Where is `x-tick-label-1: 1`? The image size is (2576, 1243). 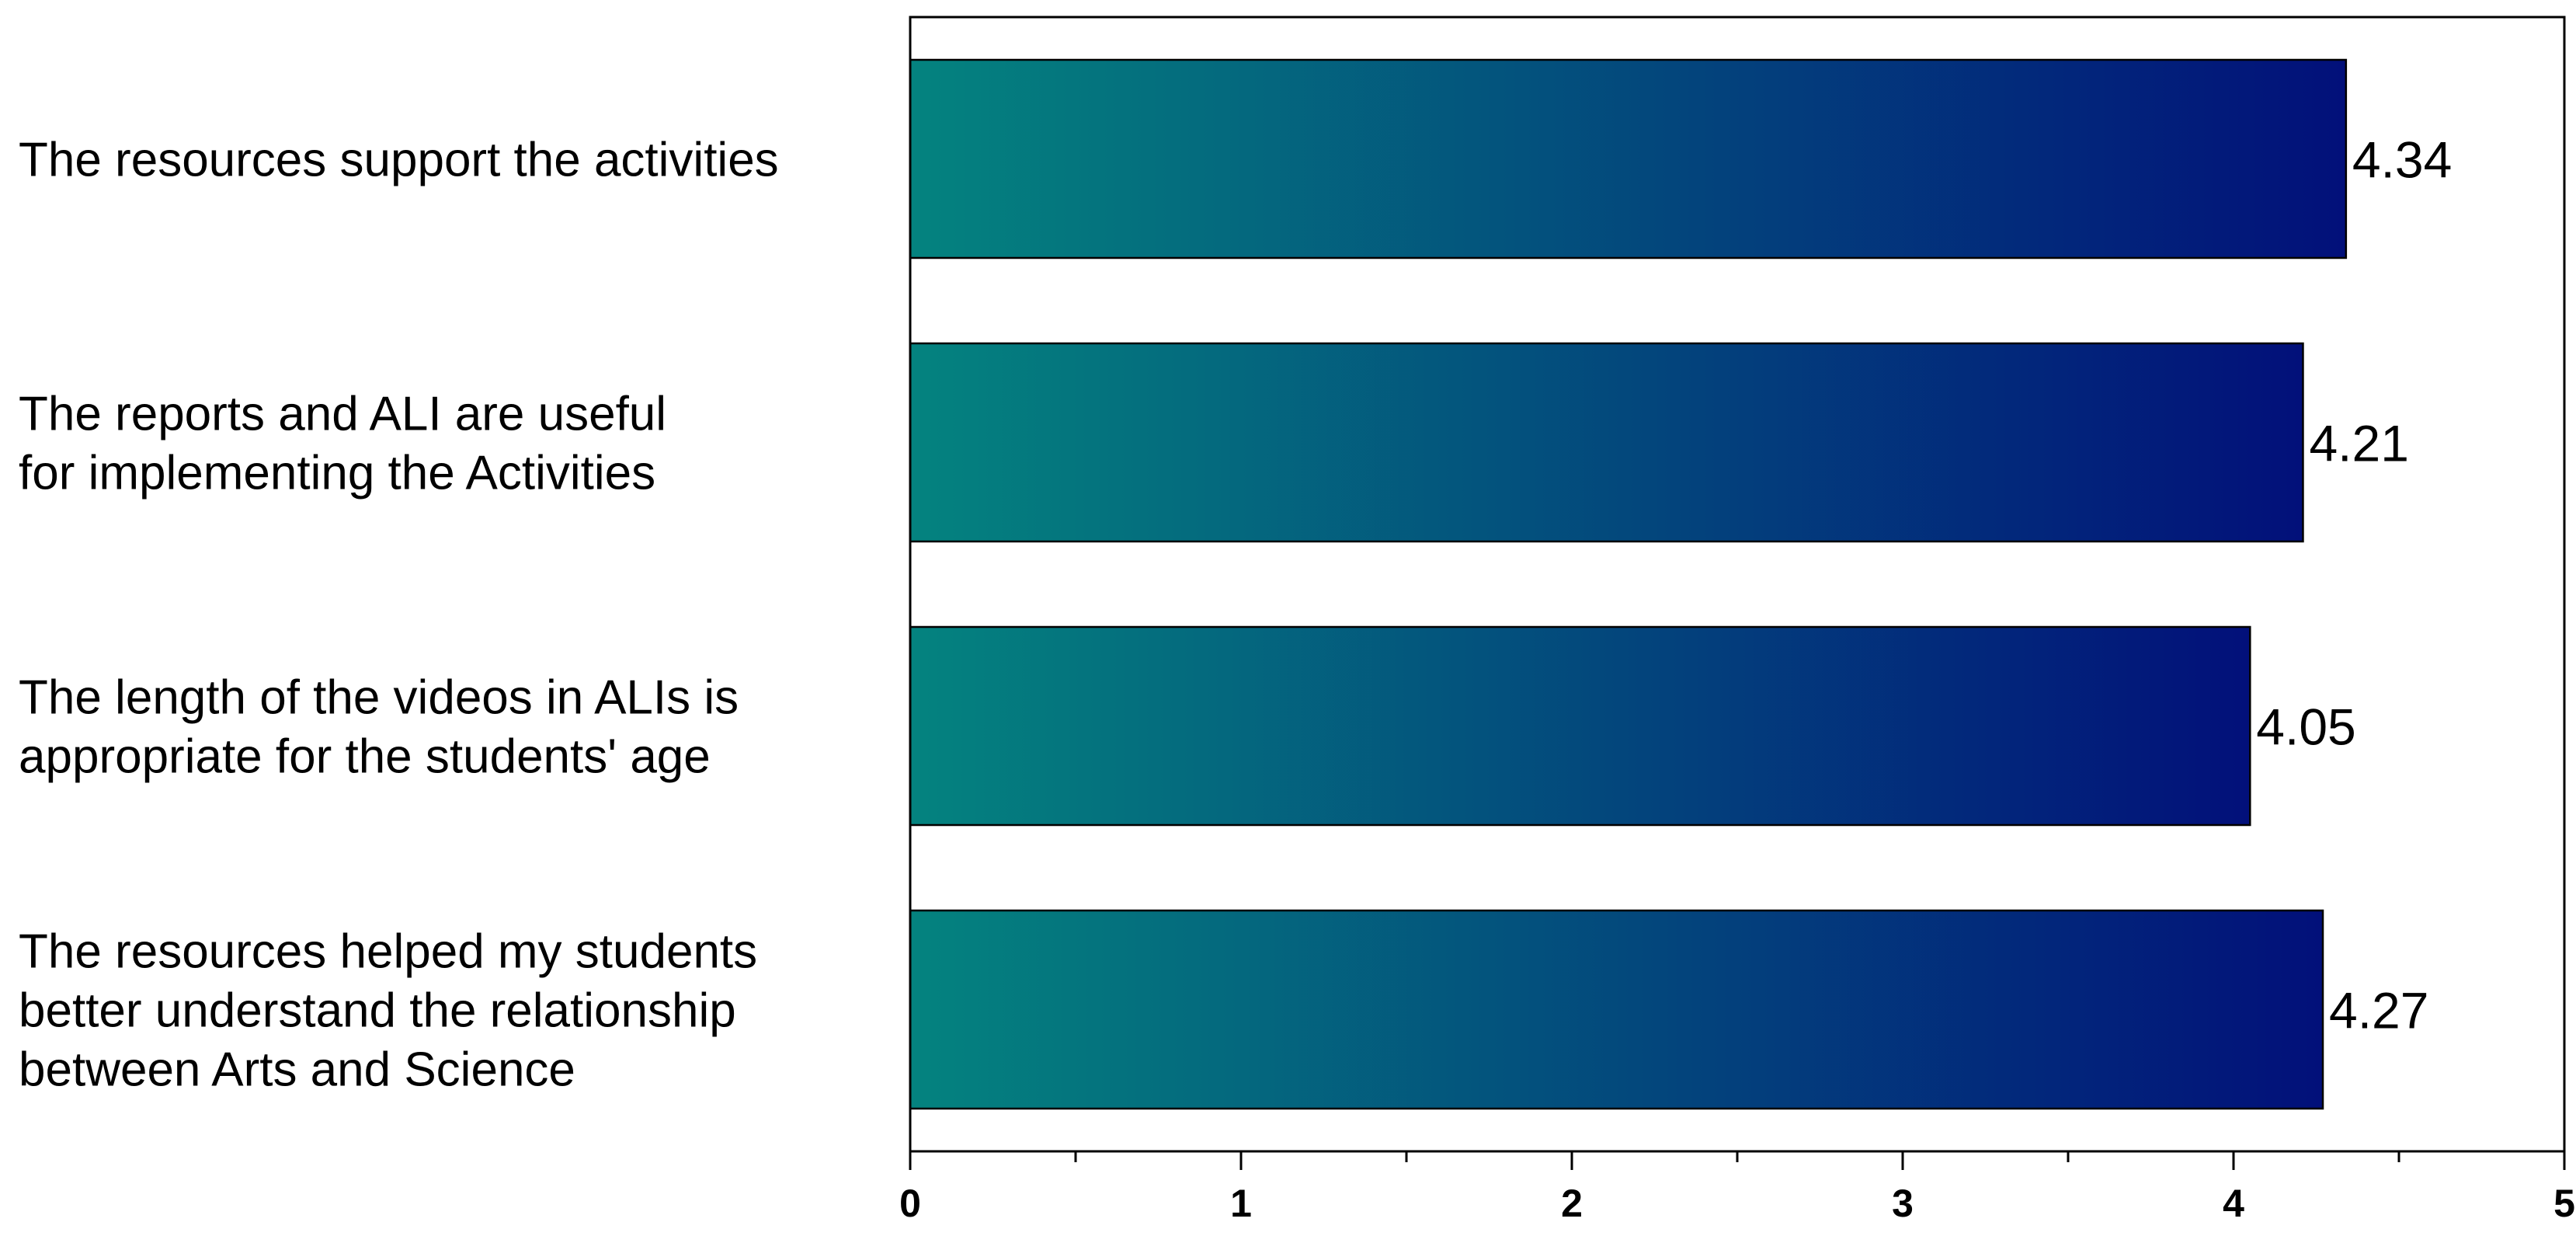 x-tick-label-1: 1 is located at coordinates (1241, 1203).